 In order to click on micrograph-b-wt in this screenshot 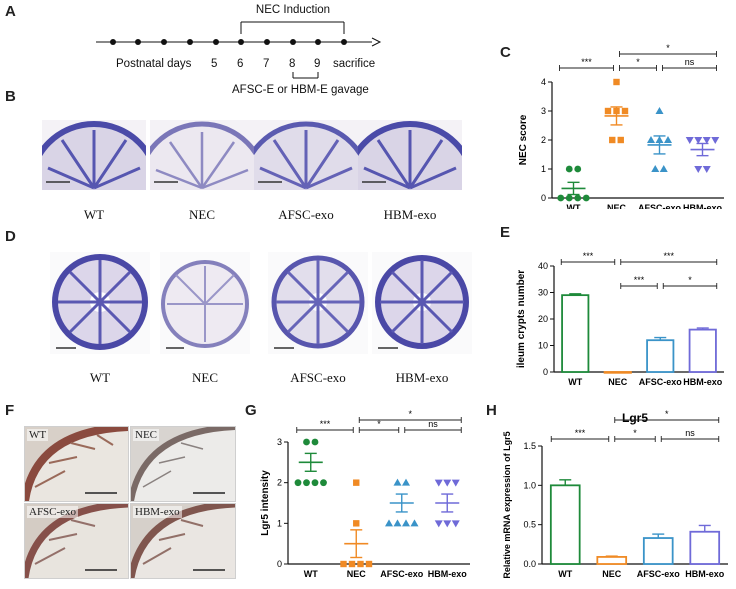, I will do `click(94, 155)`.